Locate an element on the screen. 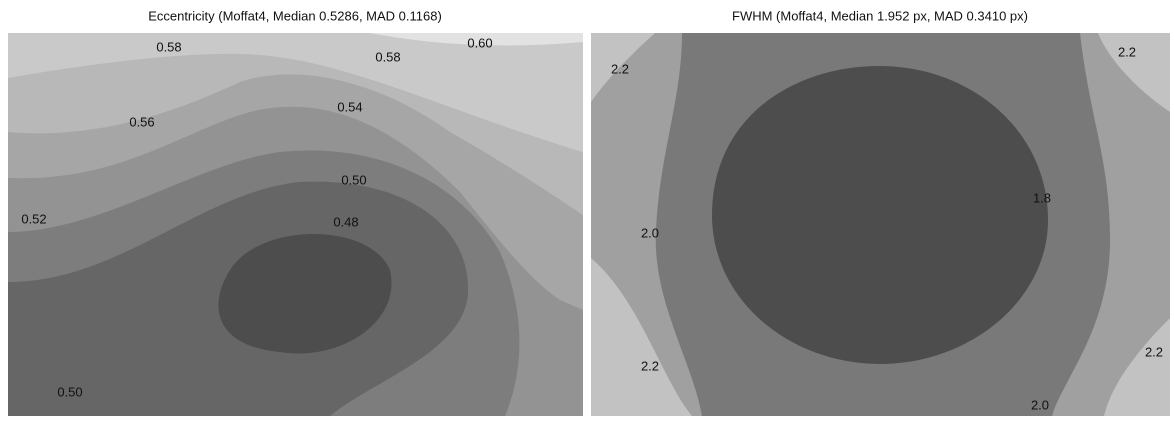 This screenshot has height=425, width=1174. contour-label: 1.8 is located at coordinates (1042, 197).